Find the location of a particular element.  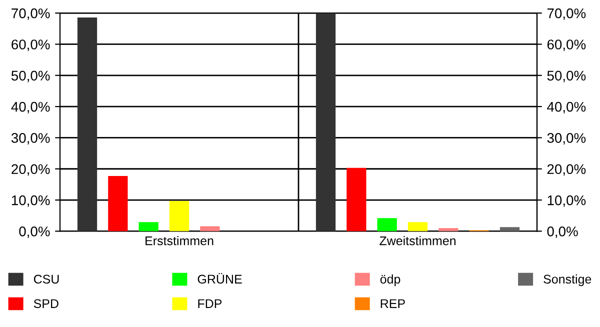

y2-tick-label: 60,0% is located at coordinates (566, 46).